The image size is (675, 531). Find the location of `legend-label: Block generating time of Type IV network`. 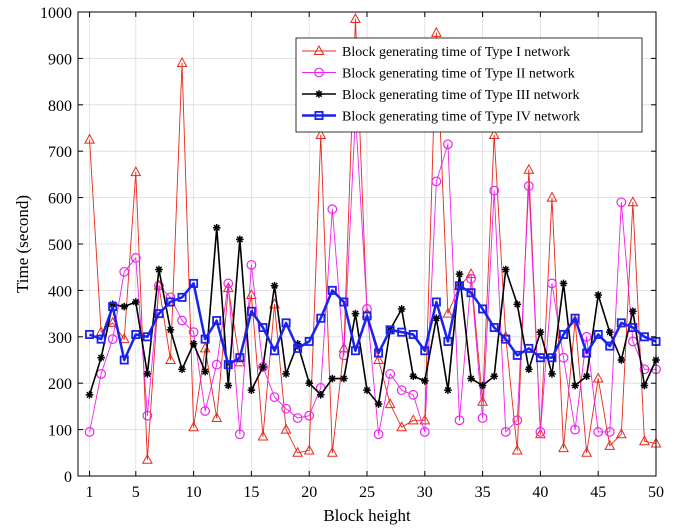

legend-label: Block generating time of Type IV network is located at coordinates (461, 117).